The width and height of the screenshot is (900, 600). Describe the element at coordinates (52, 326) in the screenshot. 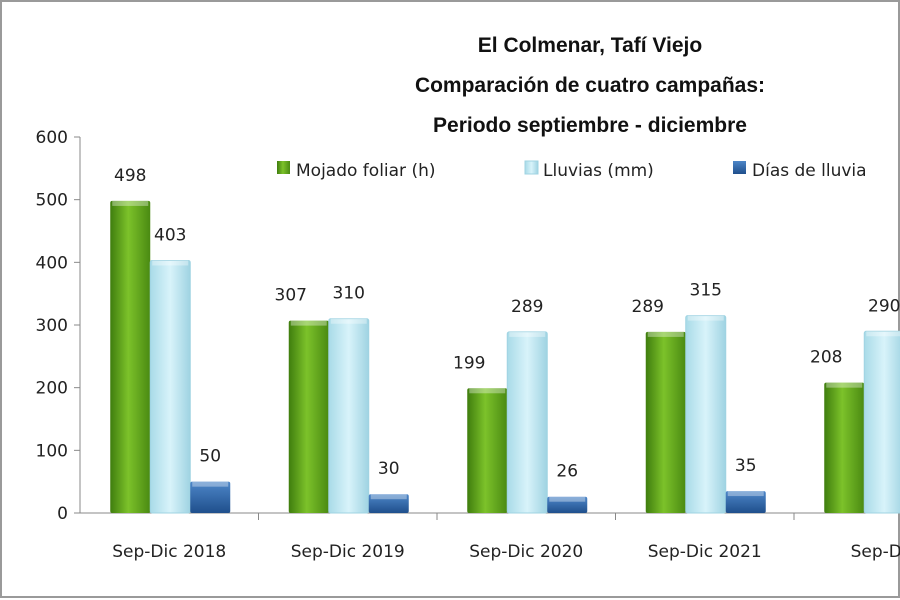

I see `y-tick-label: 300` at that location.